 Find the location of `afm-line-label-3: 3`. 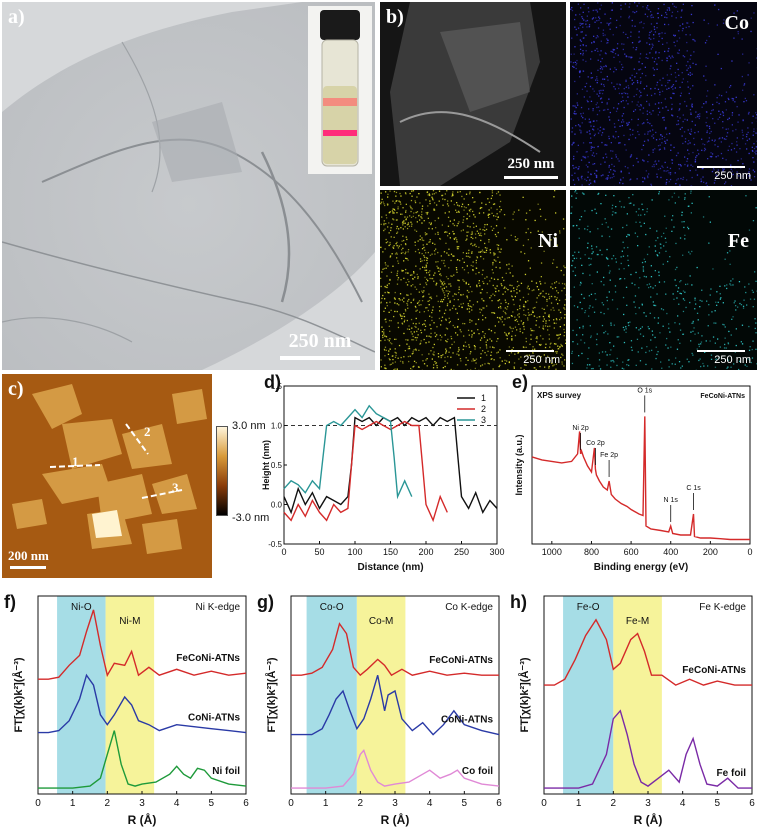

afm-line-label-3: 3 is located at coordinates (175, 487).